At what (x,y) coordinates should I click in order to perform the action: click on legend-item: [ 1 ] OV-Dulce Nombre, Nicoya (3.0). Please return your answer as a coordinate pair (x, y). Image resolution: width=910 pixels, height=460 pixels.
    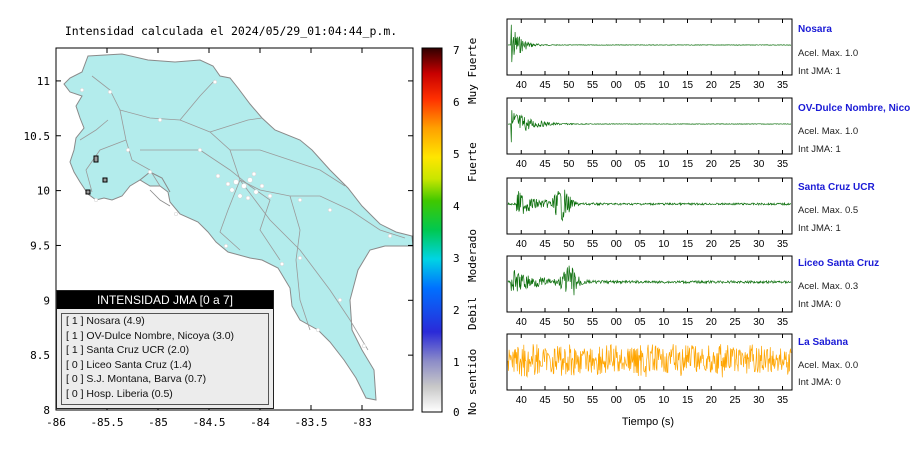
    Looking at the image, I should click on (150, 335).